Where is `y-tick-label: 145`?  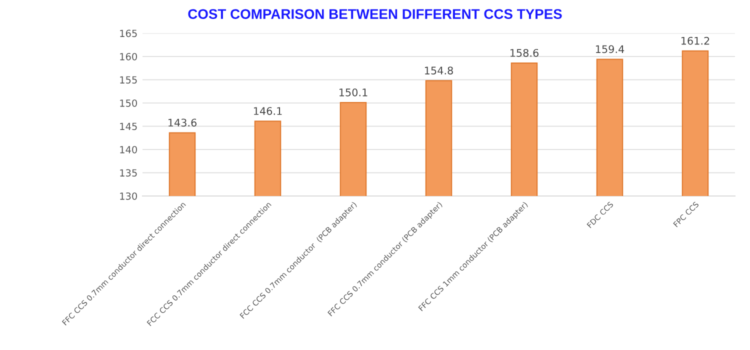 y-tick-label: 145 is located at coordinates (128, 126).